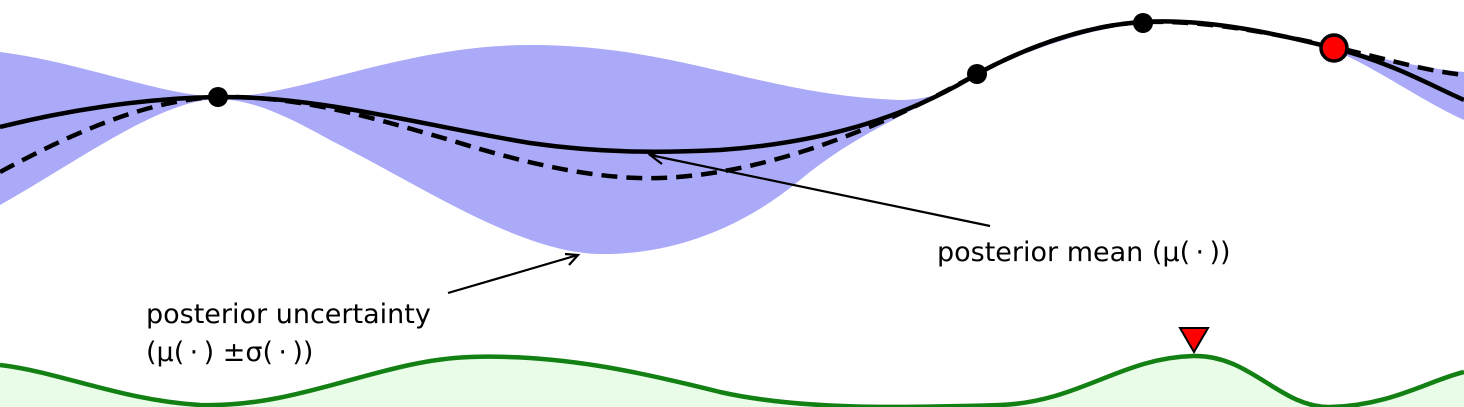  Describe the element at coordinates (820, 190) in the screenshot. I see `mean-arrow-line` at that location.